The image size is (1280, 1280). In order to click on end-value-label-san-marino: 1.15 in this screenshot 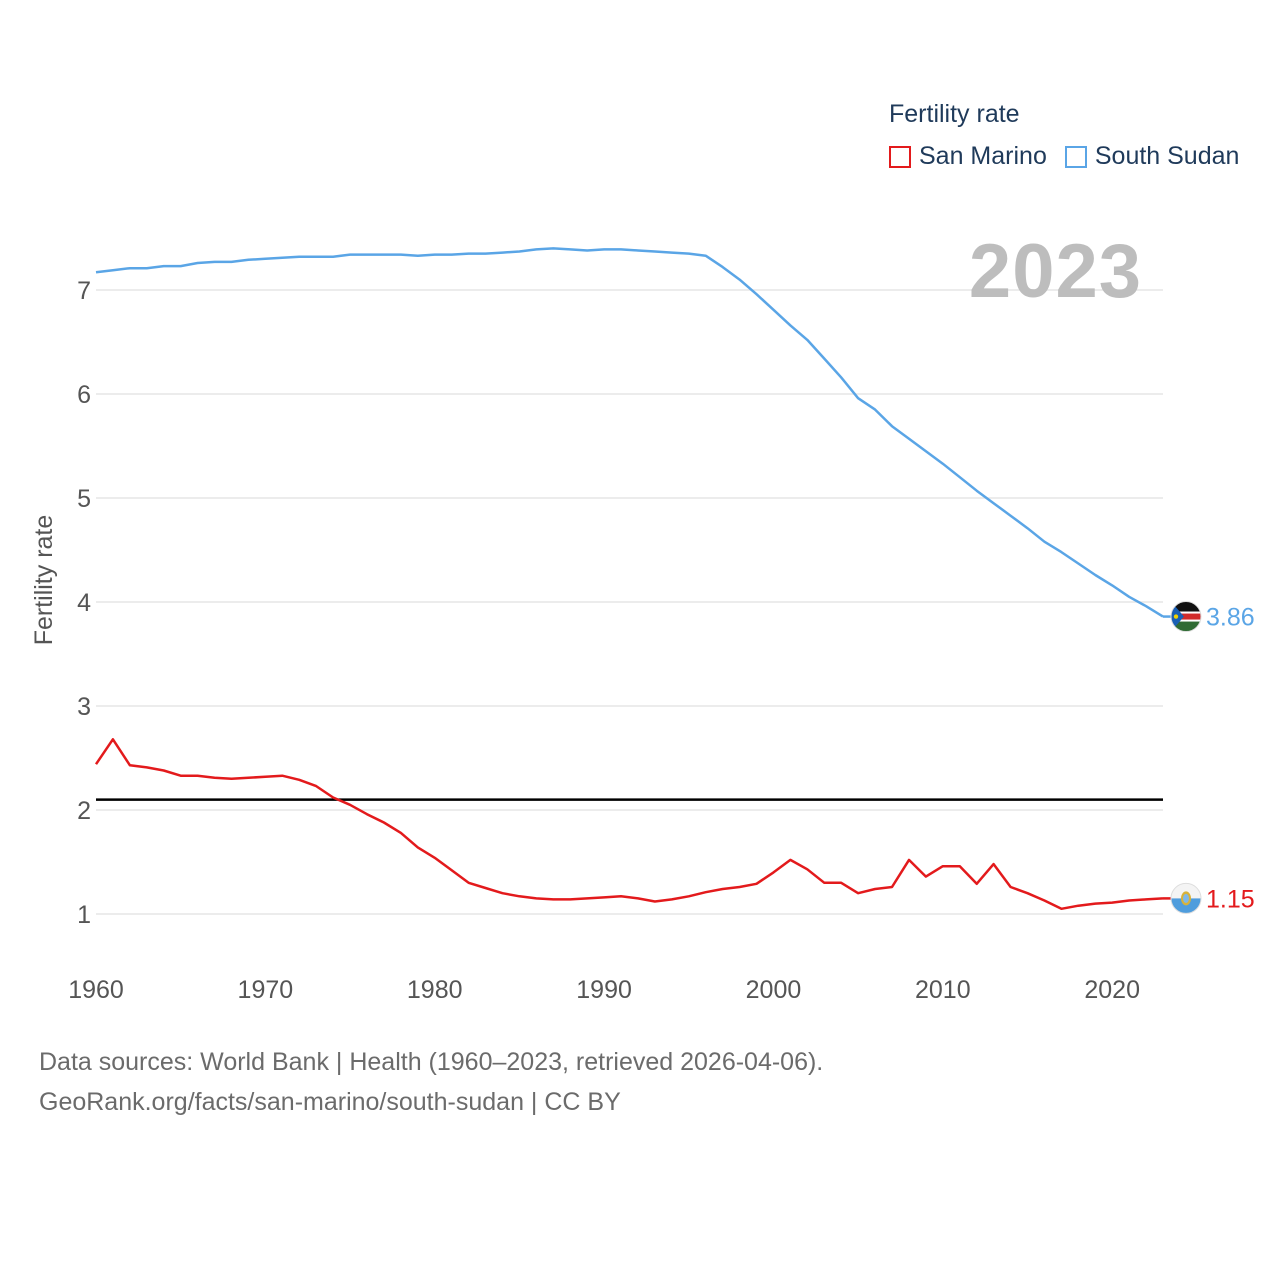, I will do `click(1230, 899)`.